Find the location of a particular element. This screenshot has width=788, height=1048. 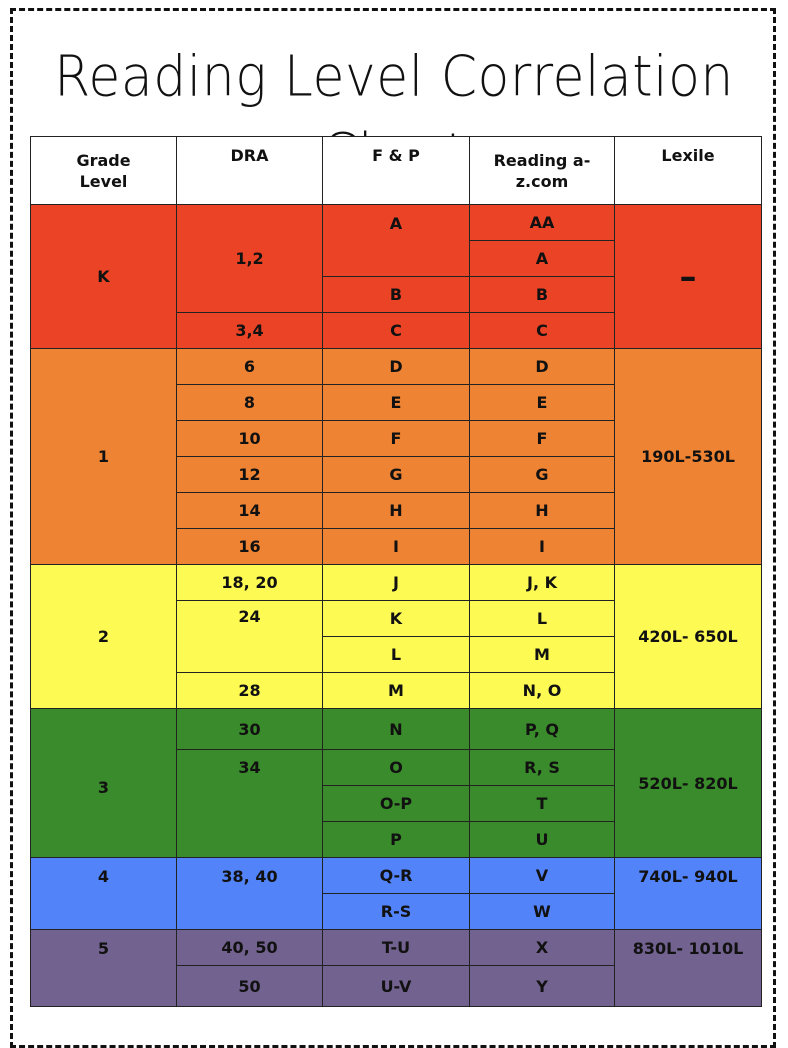

fp-cell: L is located at coordinates (396, 654).